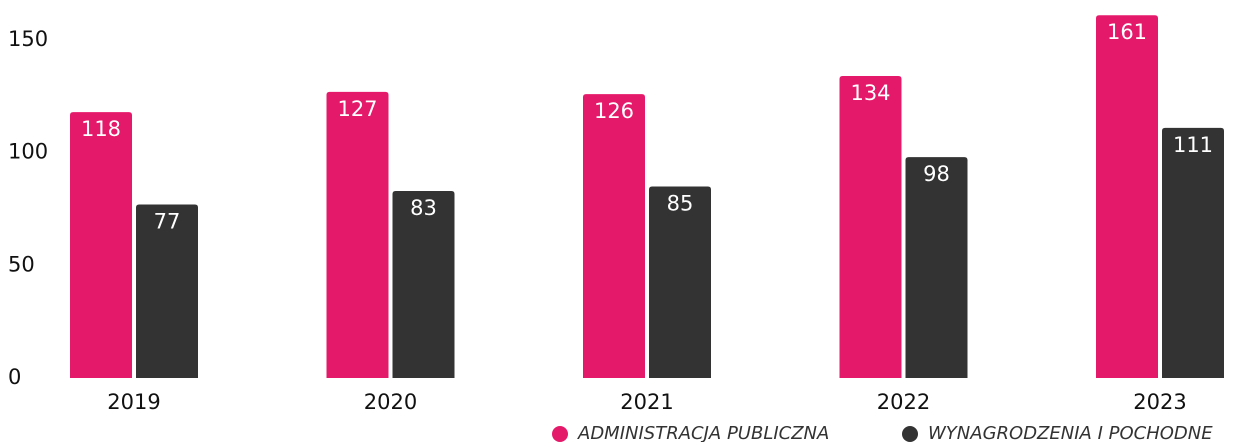  Describe the element at coordinates (167, 221) in the screenshot. I see `value-label: 77` at that location.